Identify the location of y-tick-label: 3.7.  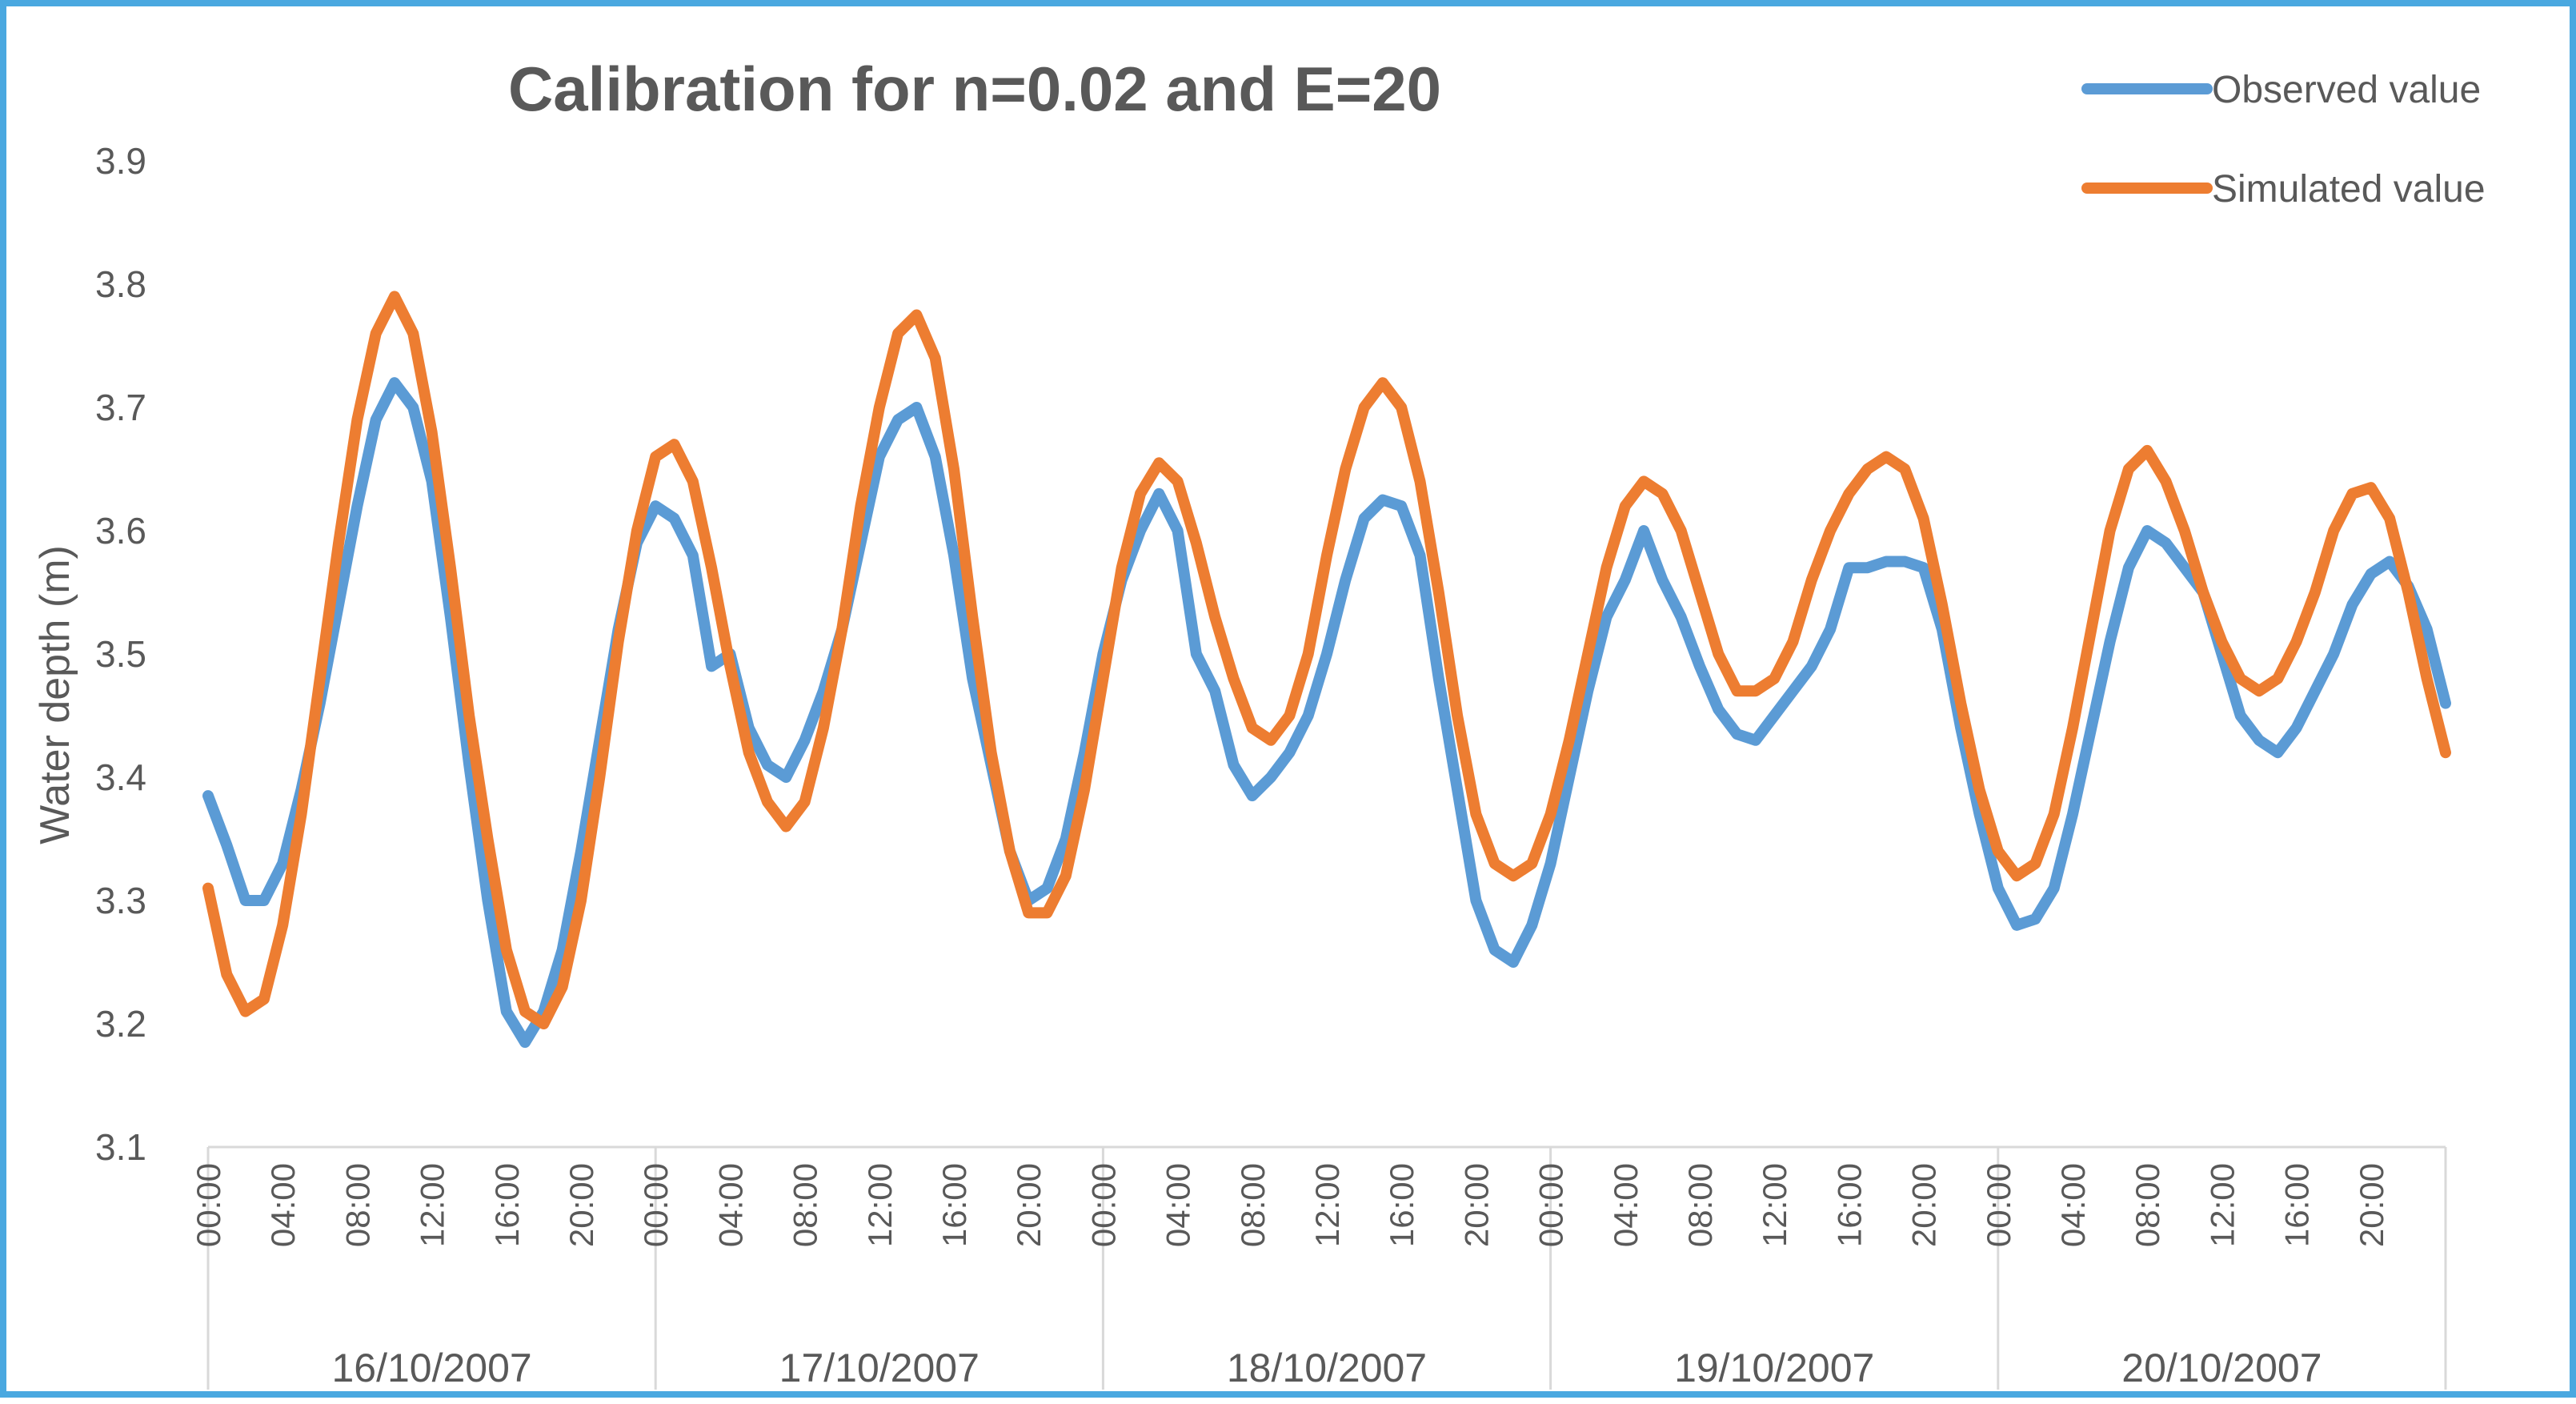
(120, 407).